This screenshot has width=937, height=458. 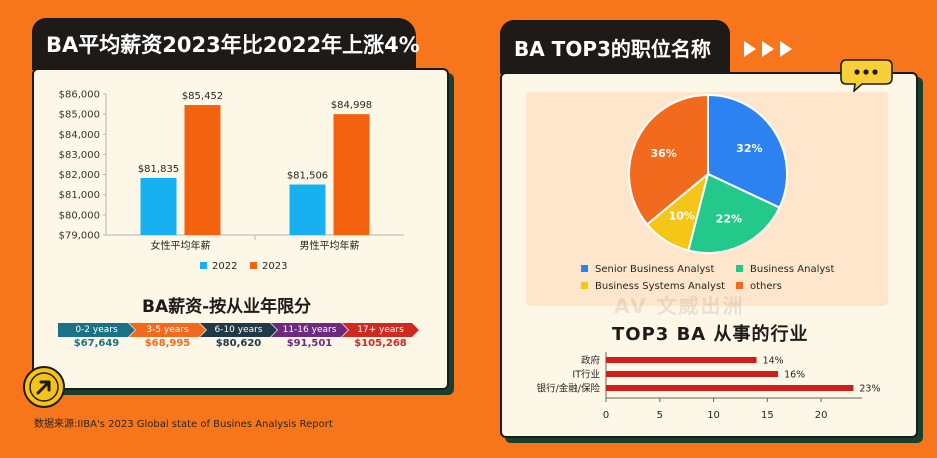 What do you see at coordinates (713, 415) in the screenshot?
I see `x-tick-label: 10` at bounding box center [713, 415].